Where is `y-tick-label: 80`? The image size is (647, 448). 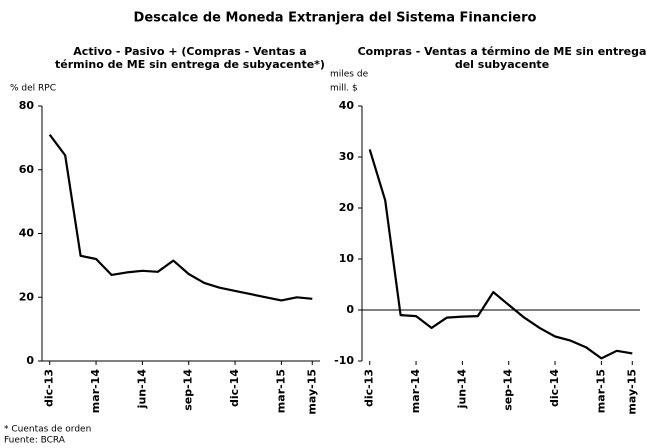
y-tick-label: 80 is located at coordinates (27, 105).